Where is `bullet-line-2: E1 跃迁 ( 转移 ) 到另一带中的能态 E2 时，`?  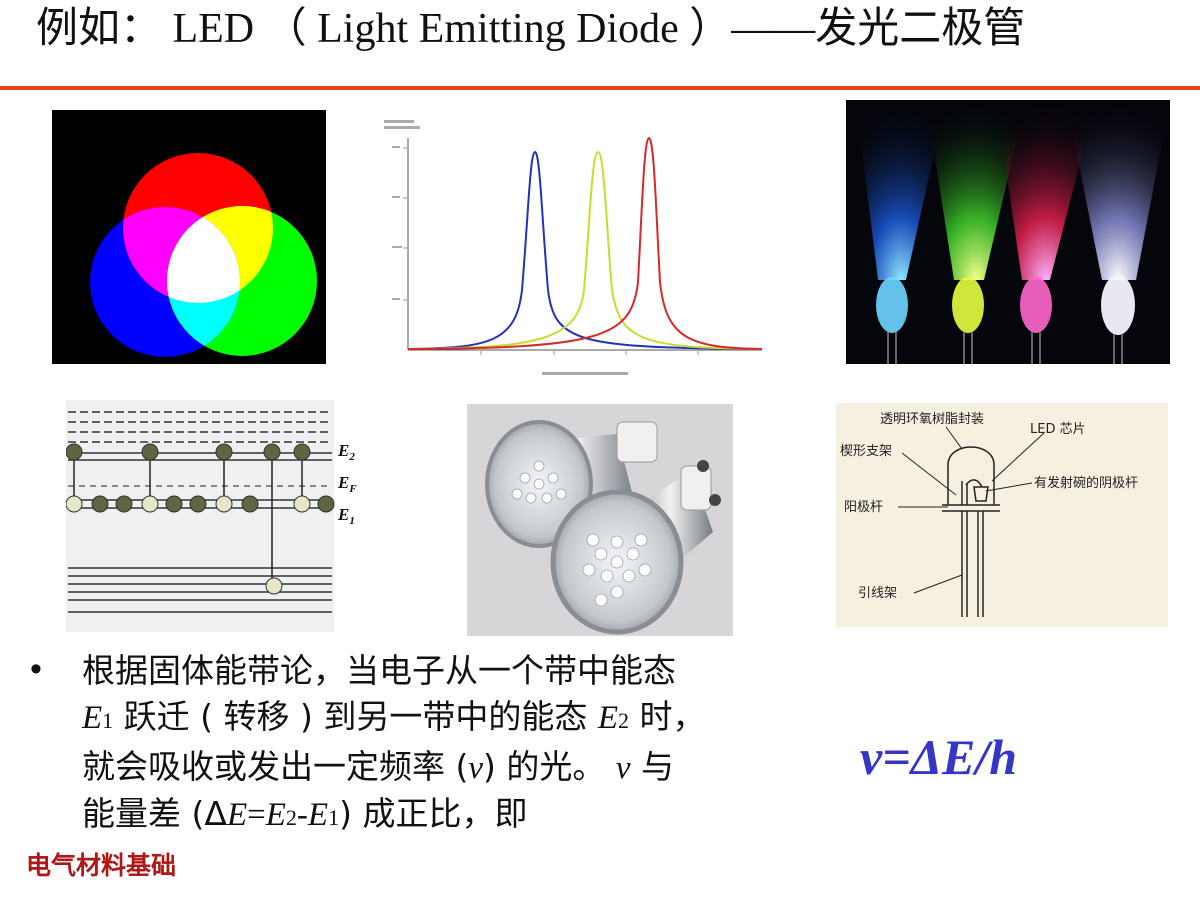 bullet-line-2: E1 跃迁 ( 转移 ) 到另一带中的能态 E2 时， is located at coordinates (394, 716).